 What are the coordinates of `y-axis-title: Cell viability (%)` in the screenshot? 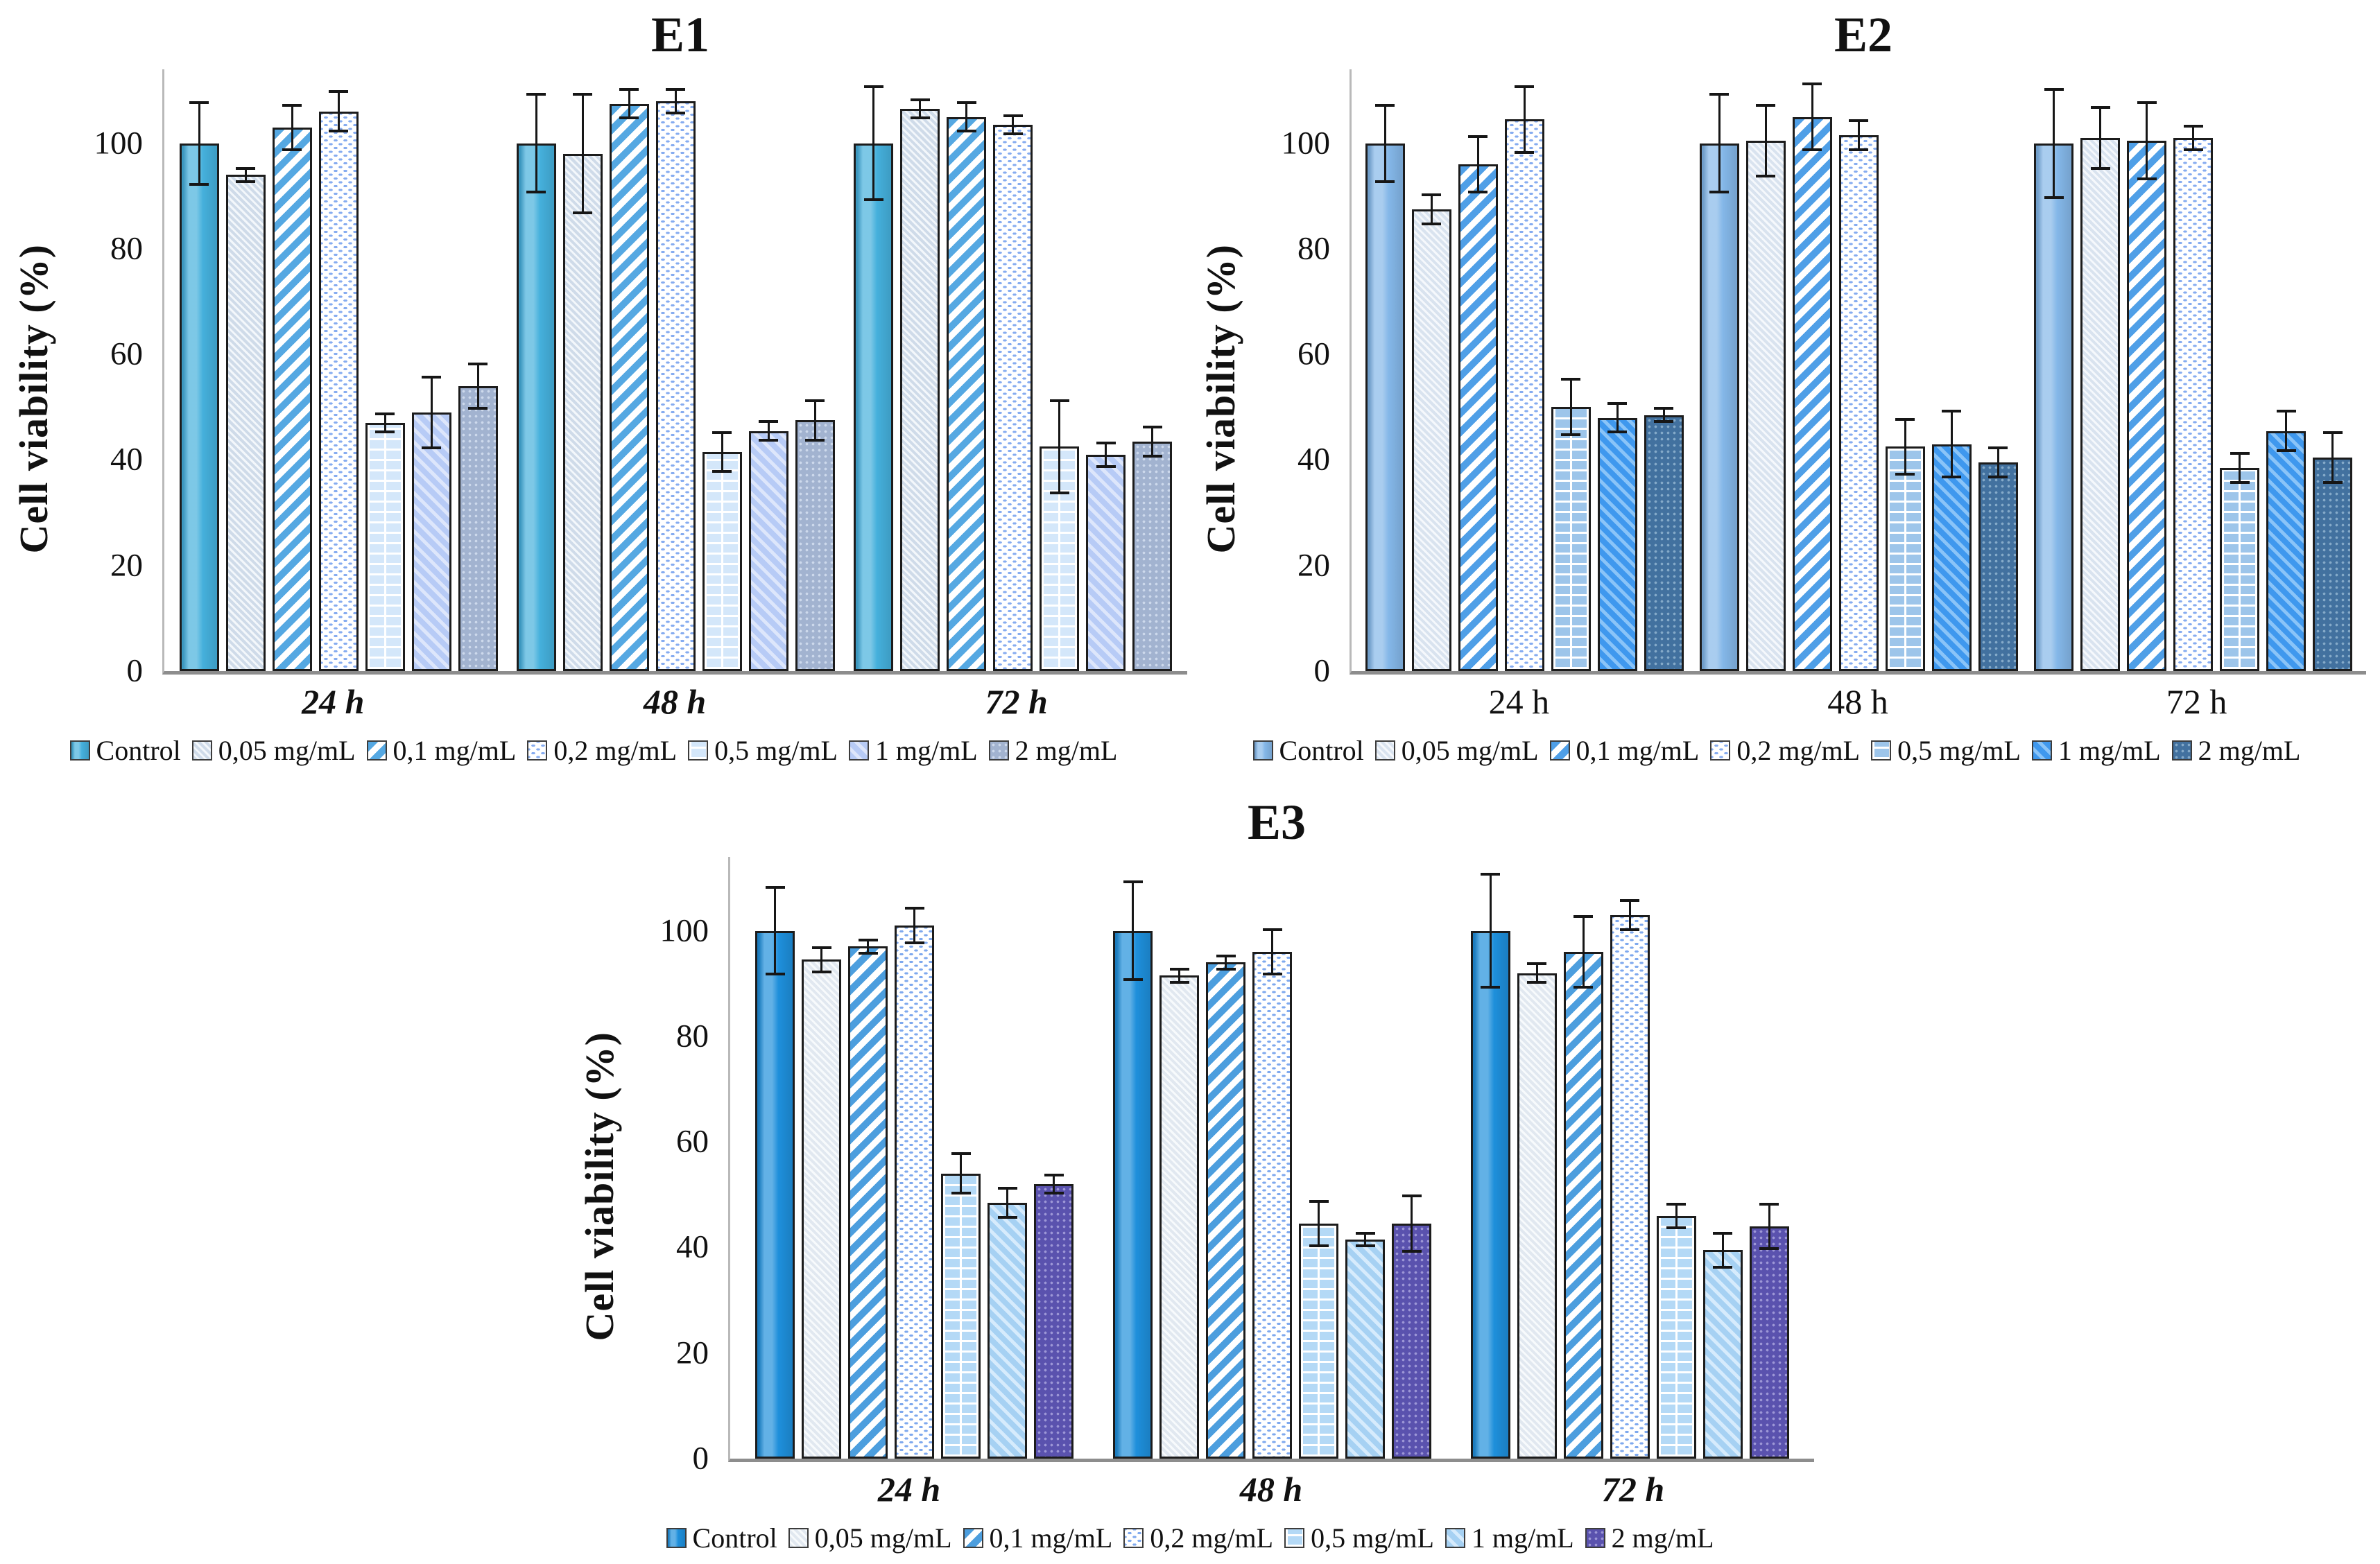 It's located at (599, 1186).